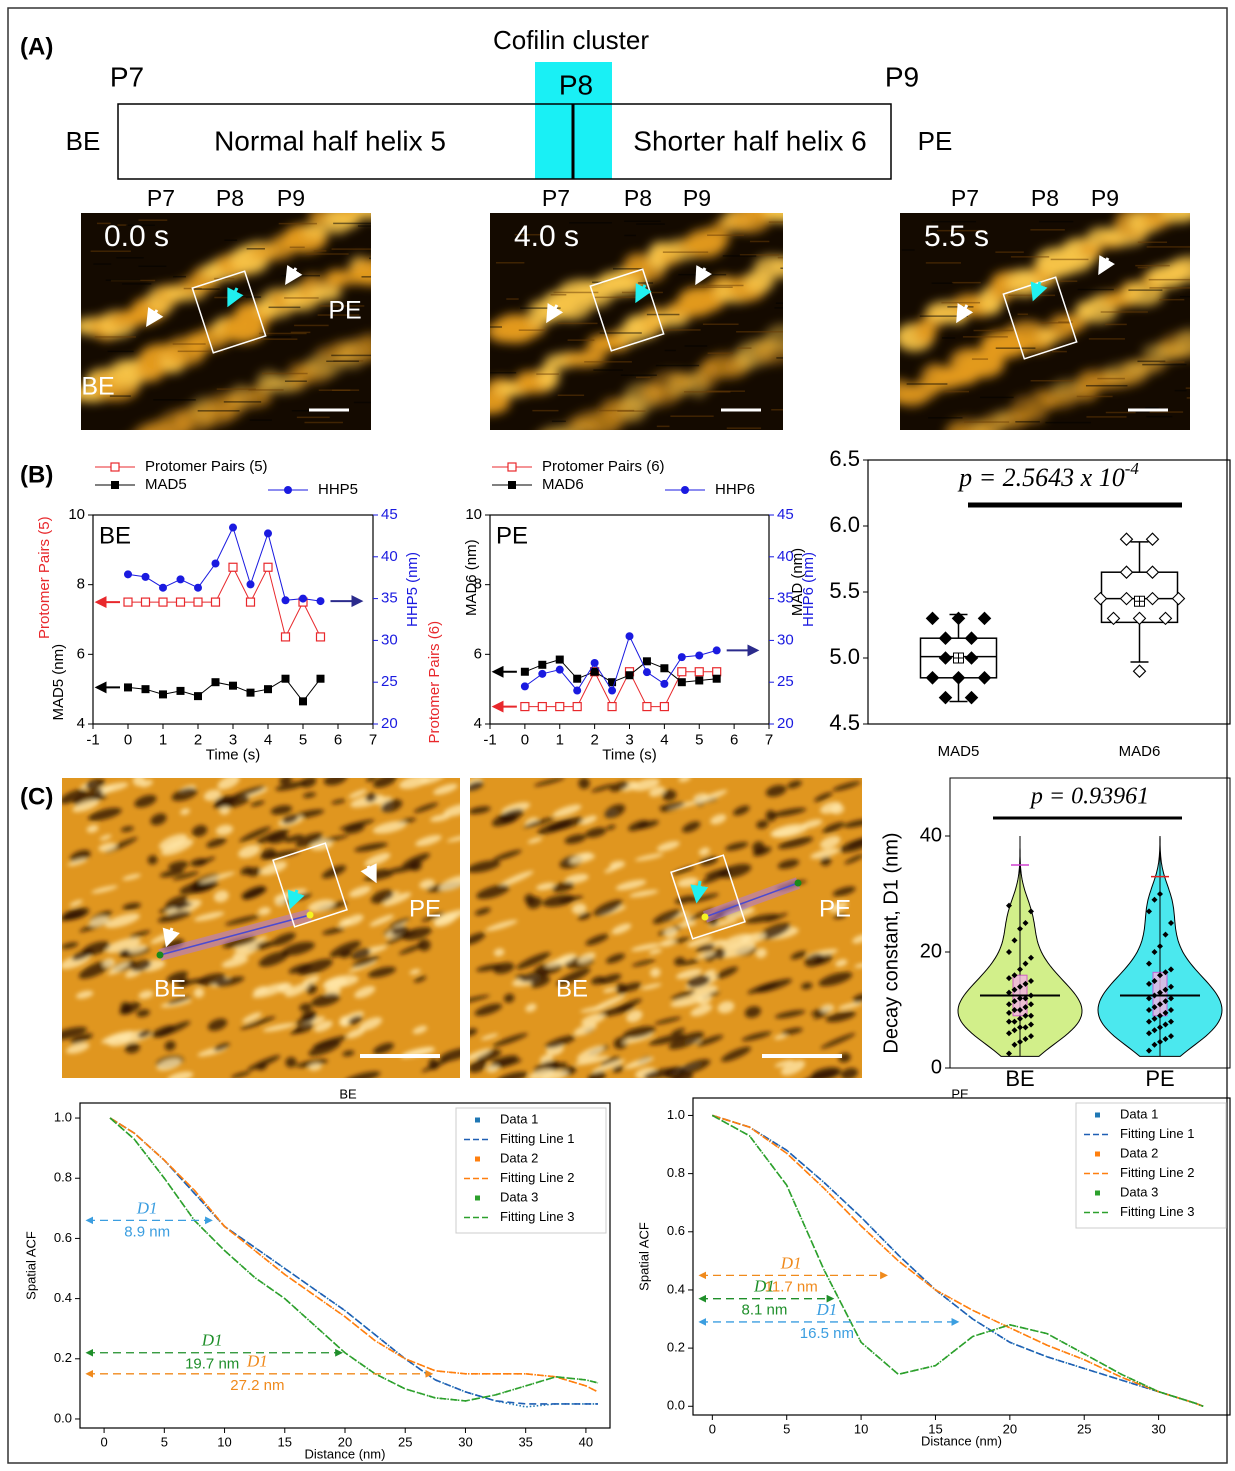 Image resolution: width=1235 pixels, height=1471 pixels. I want to click on legend-label: Fitting Line 1, so click(1157, 1133).